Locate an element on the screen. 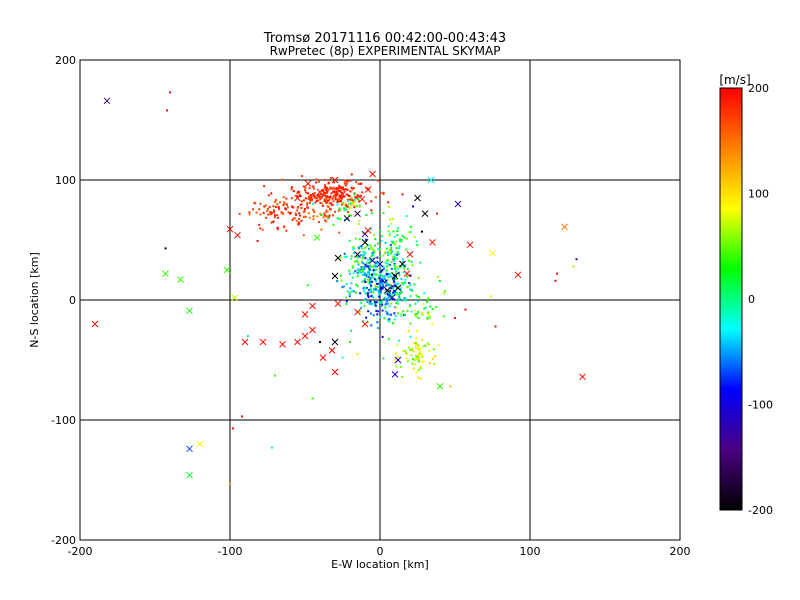  x-tick-label: 200 is located at coordinates (680, 551).